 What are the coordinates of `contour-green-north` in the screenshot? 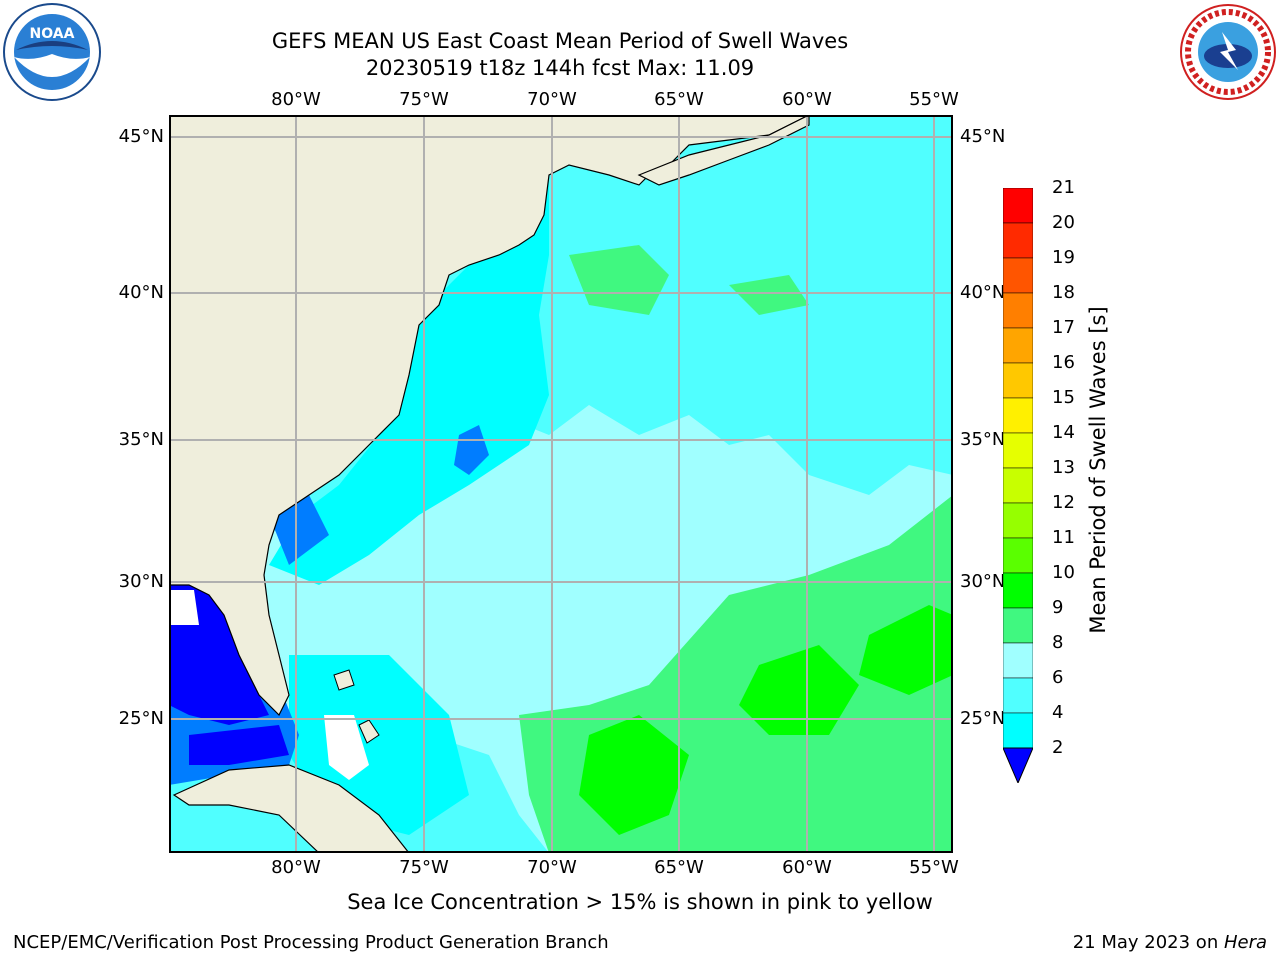 It's located at (619, 280).